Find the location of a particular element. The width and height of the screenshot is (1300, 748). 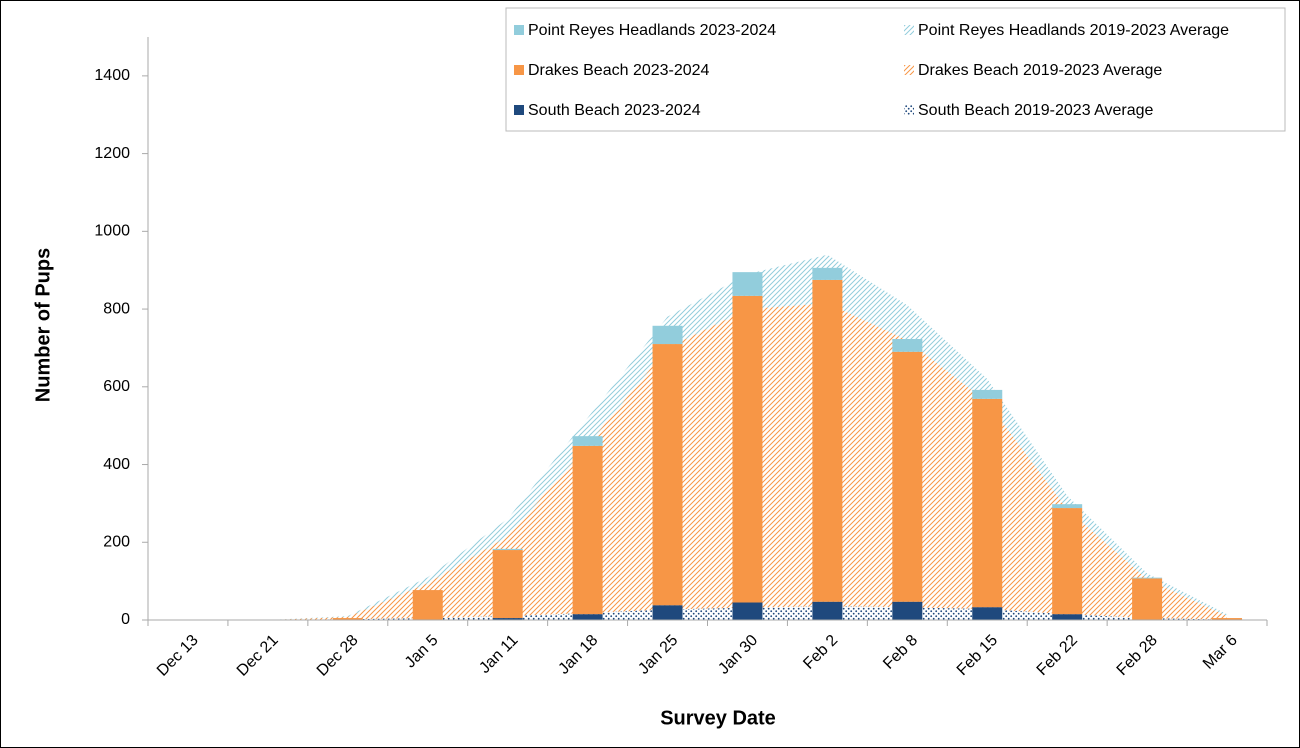

average-area is located at coordinates (707, 613).